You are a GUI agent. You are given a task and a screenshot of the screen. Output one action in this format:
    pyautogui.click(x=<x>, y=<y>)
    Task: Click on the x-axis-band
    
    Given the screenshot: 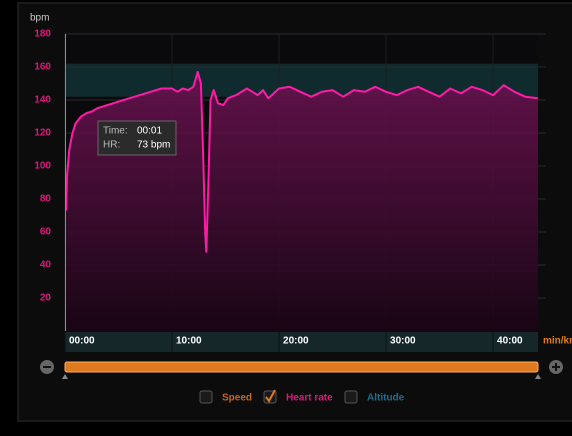 What is the action you would take?
    pyautogui.click(x=301, y=342)
    